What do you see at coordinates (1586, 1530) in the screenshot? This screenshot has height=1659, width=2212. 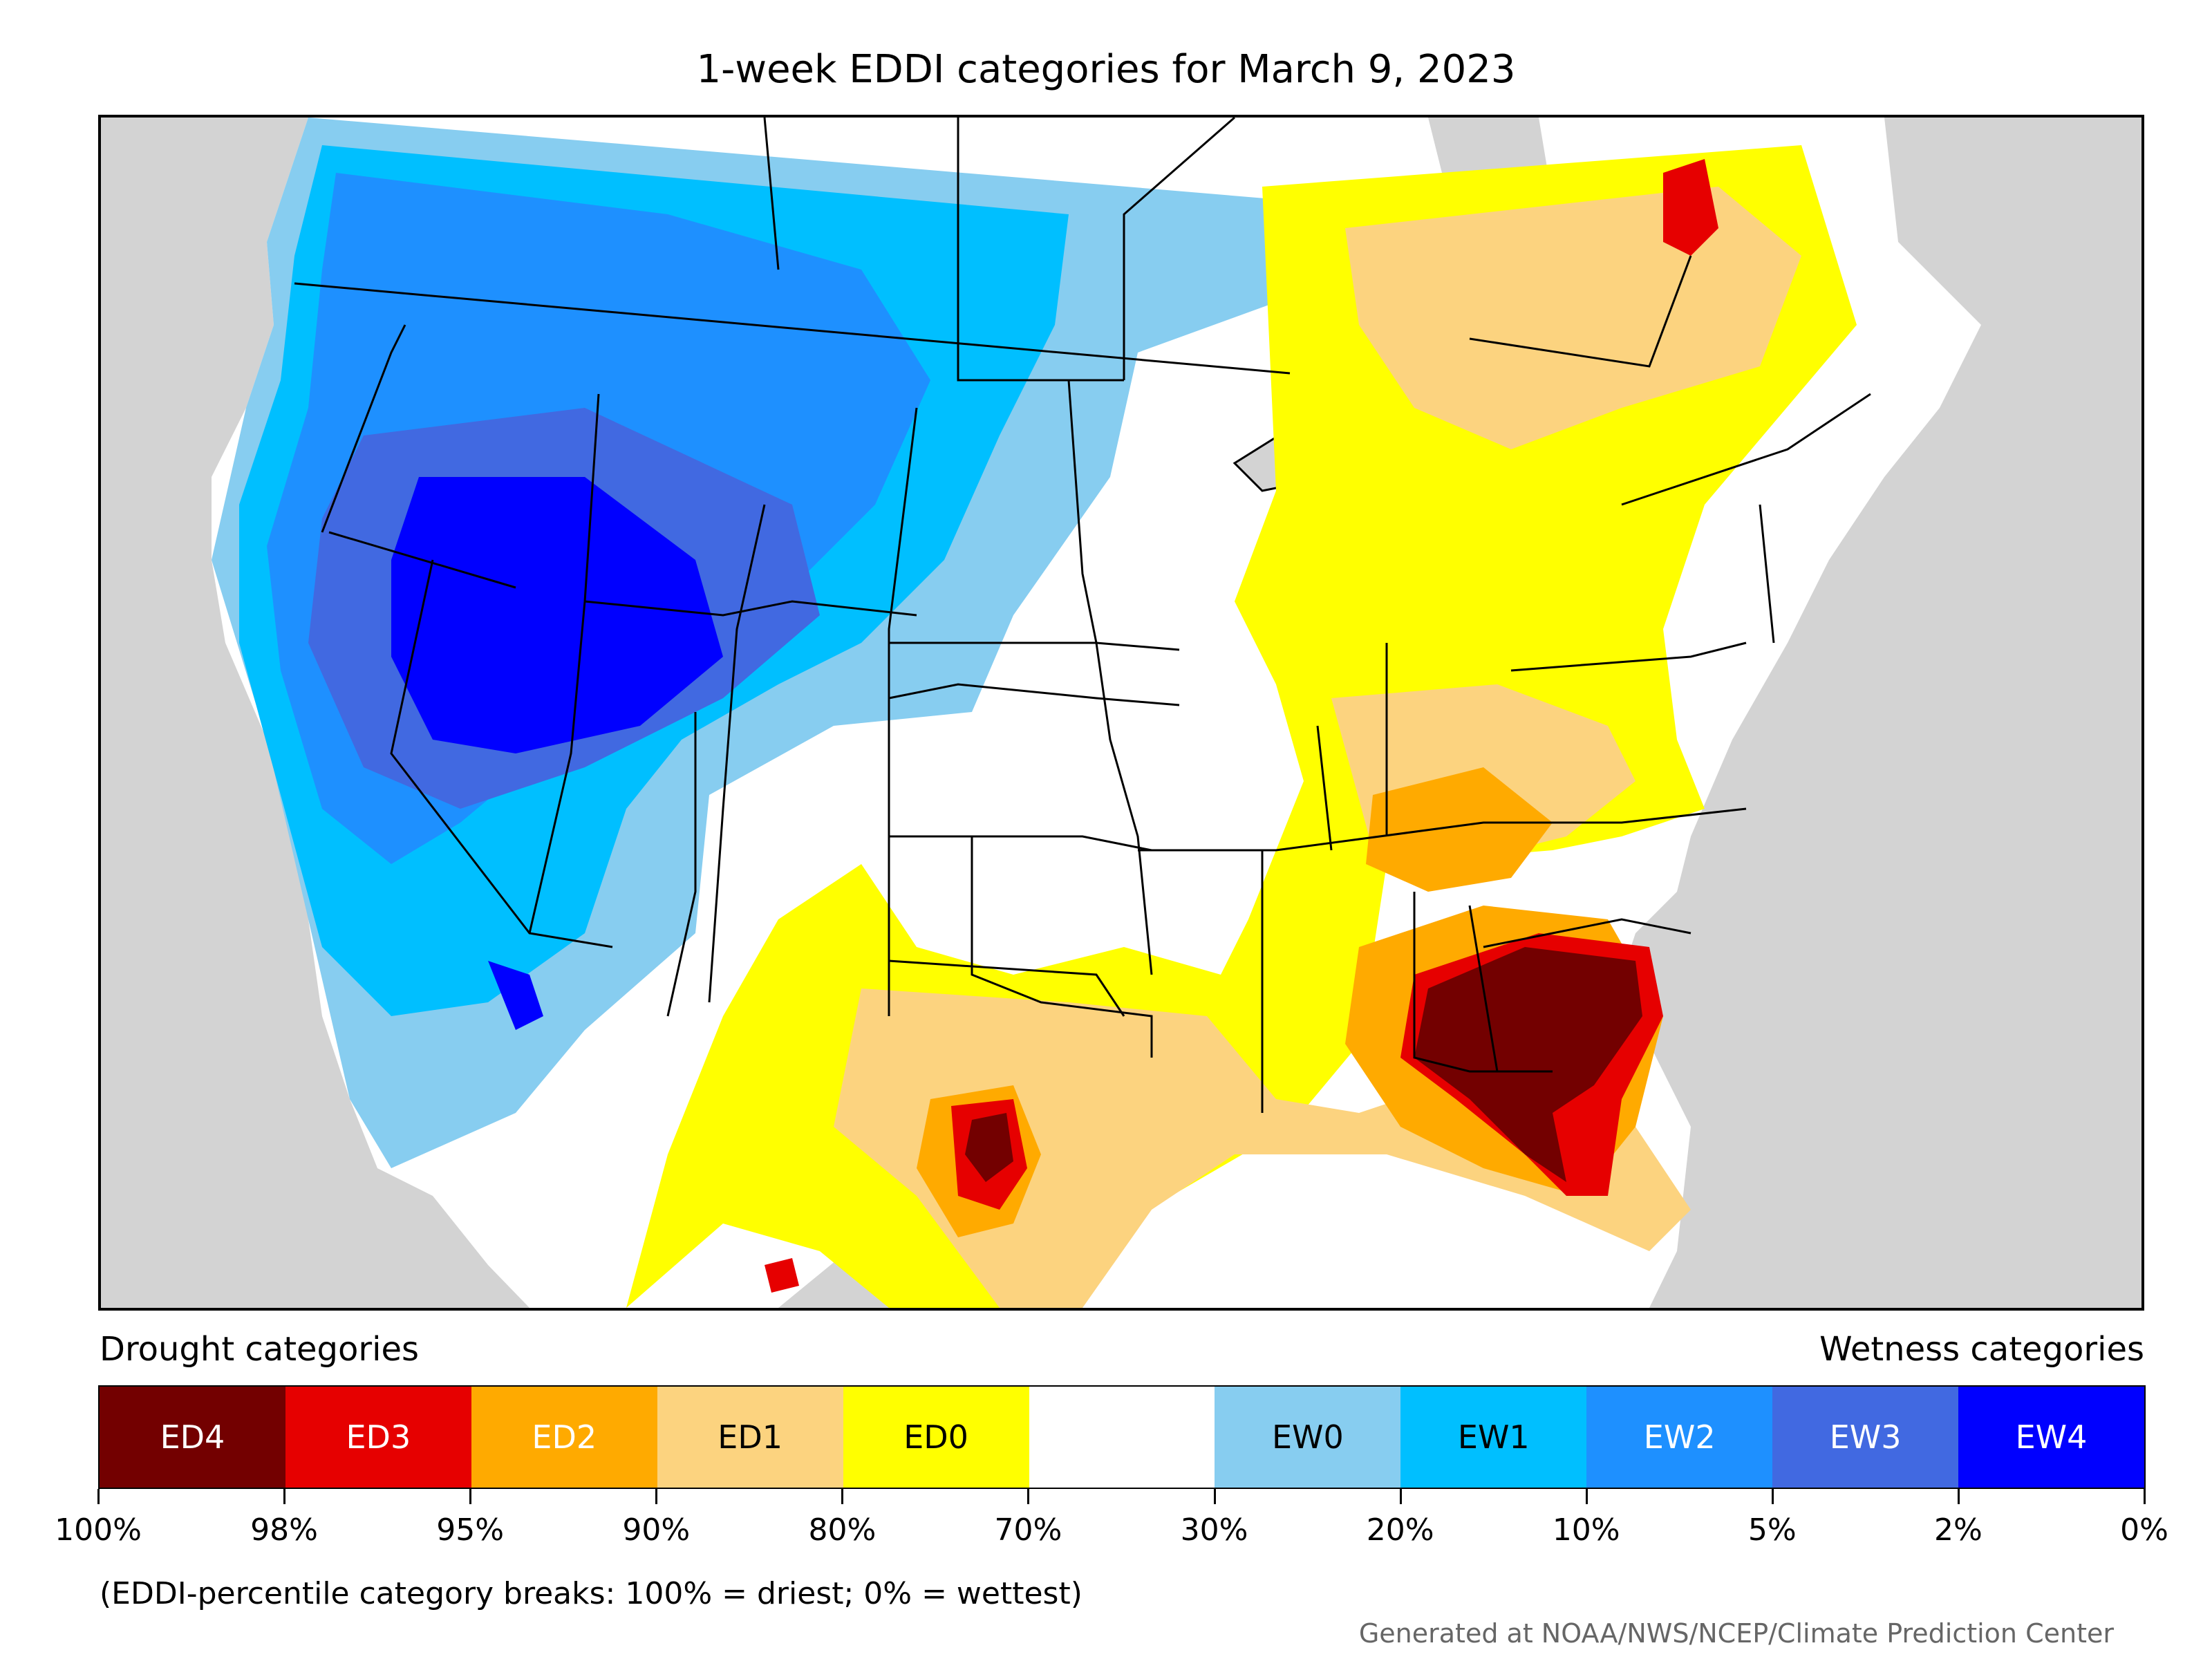 I see `colorbar-tick-label: 10%` at bounding box center [1586, 1530].